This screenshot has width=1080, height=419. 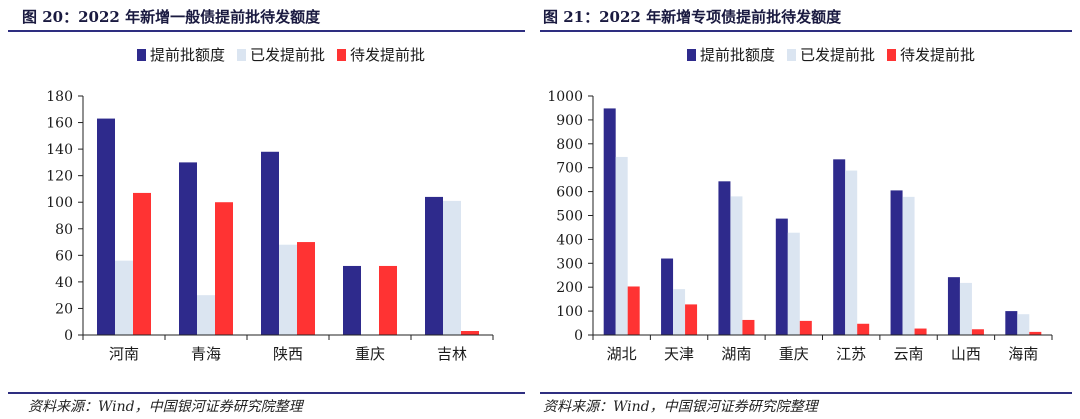 I want to click on y-tick-label: 40, so click(x=64, y=283).